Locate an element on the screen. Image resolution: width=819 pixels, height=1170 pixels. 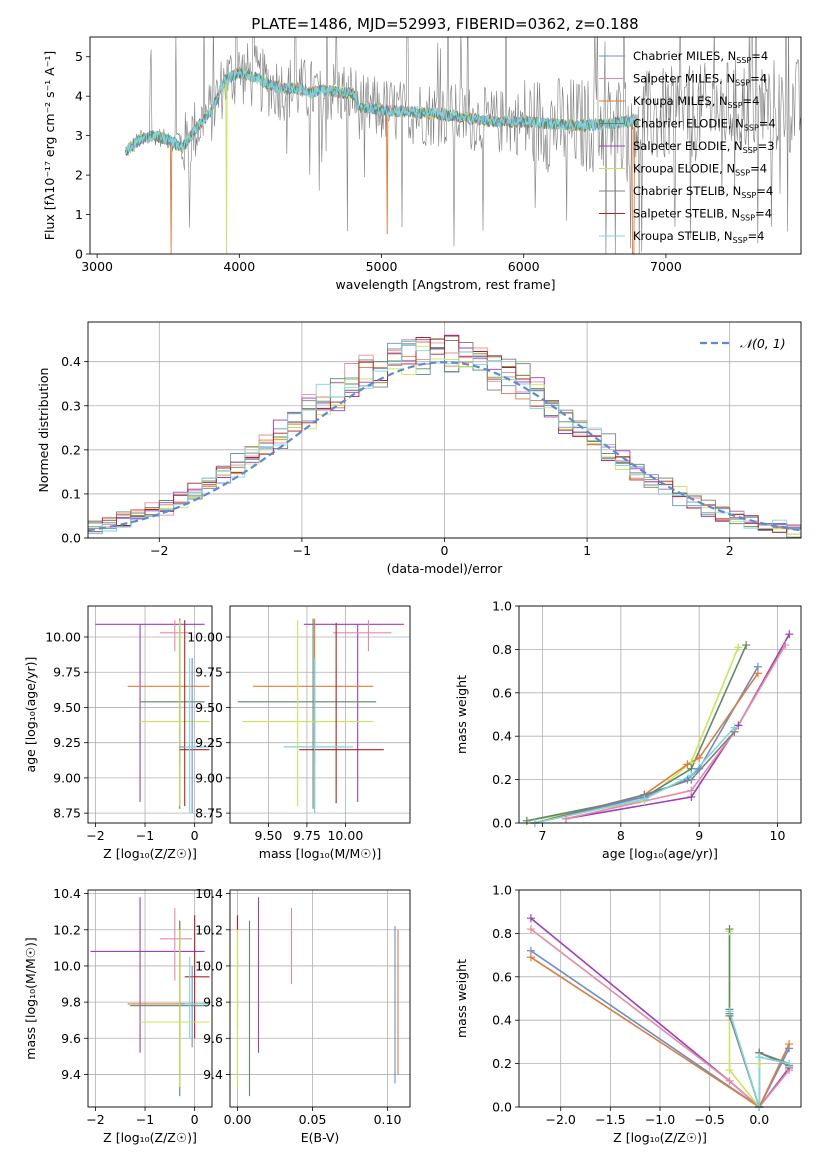
panel-mass-vs-EBV: 0.00 0.05 0.10 9.4 9.6 9.8 10.0 10.2 10.4 E(B-V) is located at coordinates (303, 1015).